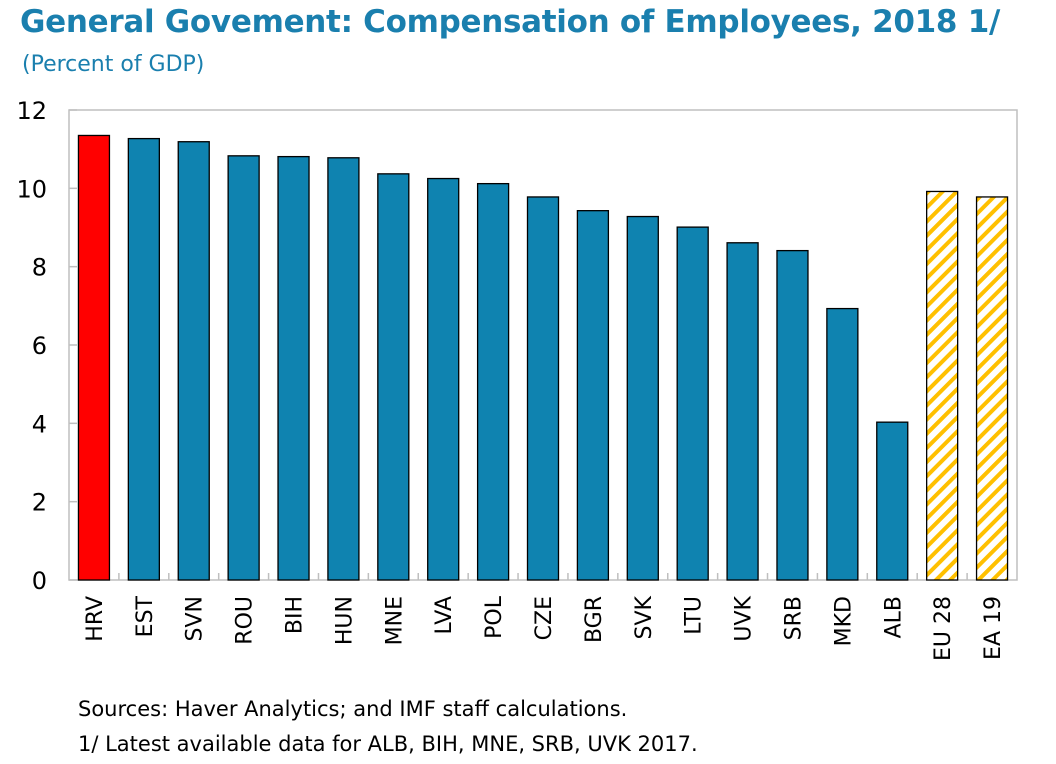  Describe the element at coordinates (293, 368) in the screenshot. I see `bar-bih` at that location.